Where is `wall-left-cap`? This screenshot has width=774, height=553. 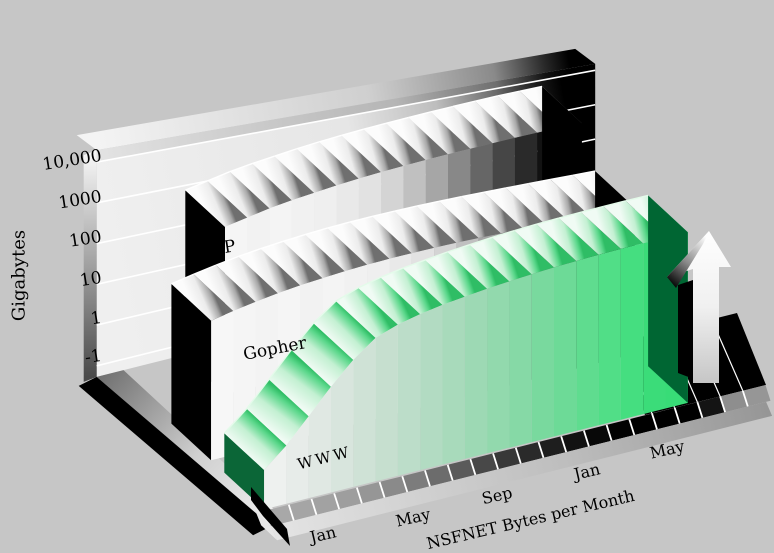
wall-left-cap is located at coordinates (90, 266).